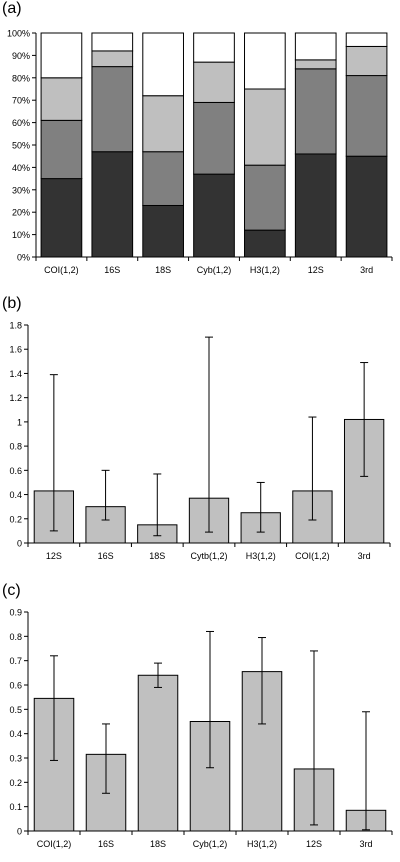 This screenshot has height=862, width=400. What do you see at coordinates (316, 270) in the screenshot?
I see `a-x-tick-label: 12S` at bounding box center [316, 270].